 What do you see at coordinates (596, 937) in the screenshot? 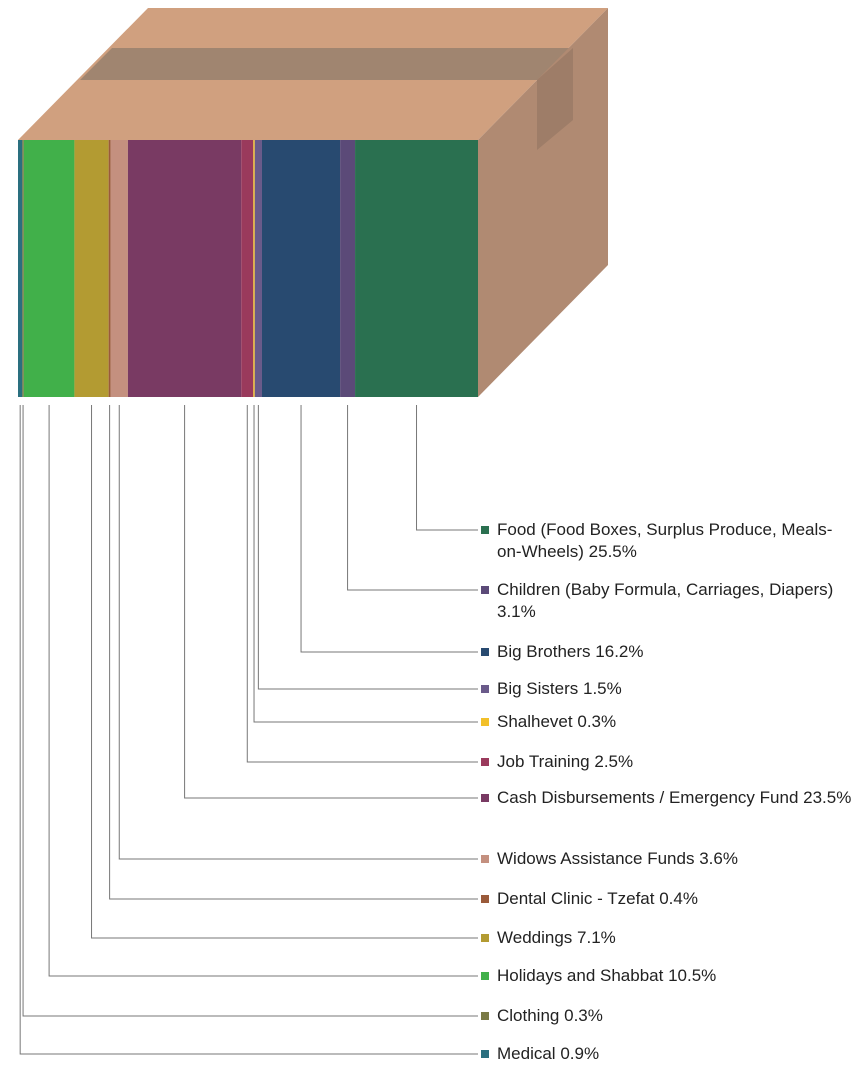
I see `legend-value: 7.1%` at bounding box center [596, 937].